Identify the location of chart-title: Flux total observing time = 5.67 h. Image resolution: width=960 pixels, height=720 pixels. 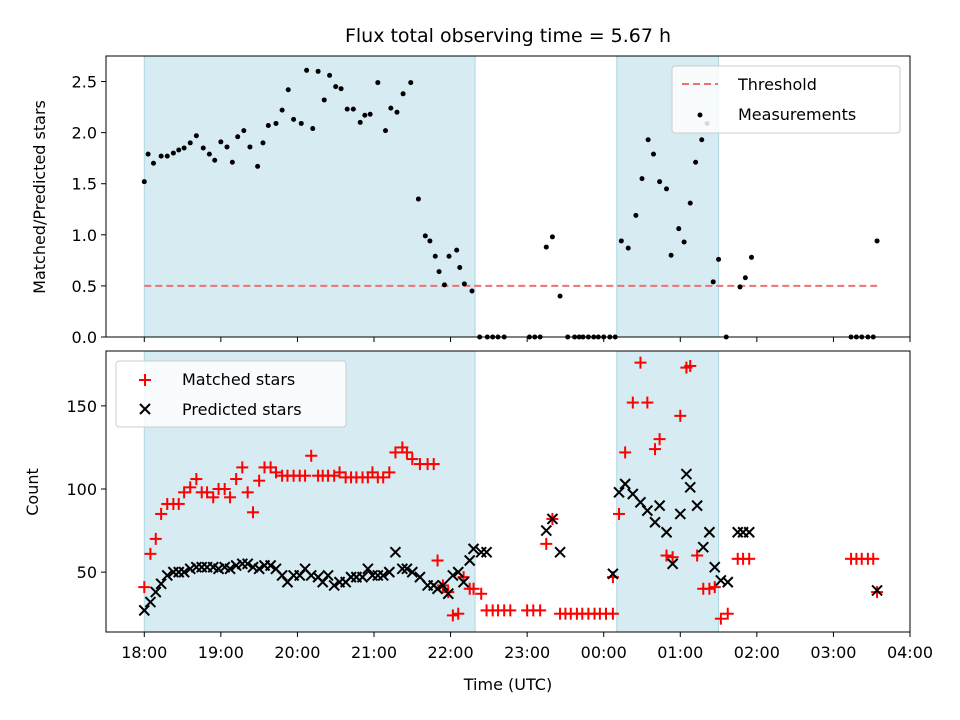
(508, 36).